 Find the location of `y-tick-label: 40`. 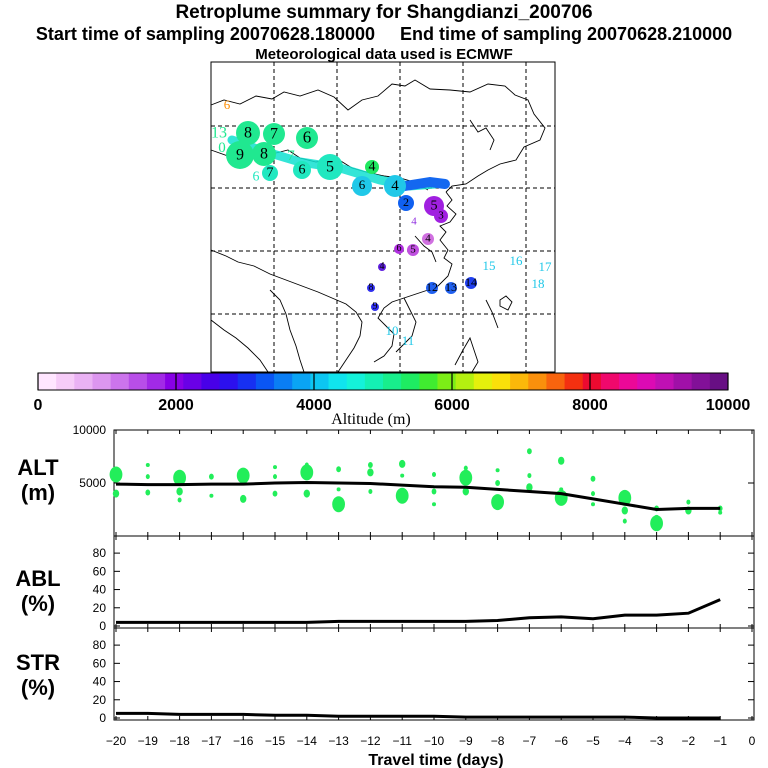

y-tick-label: 40 is located at coordinates (100, 682).